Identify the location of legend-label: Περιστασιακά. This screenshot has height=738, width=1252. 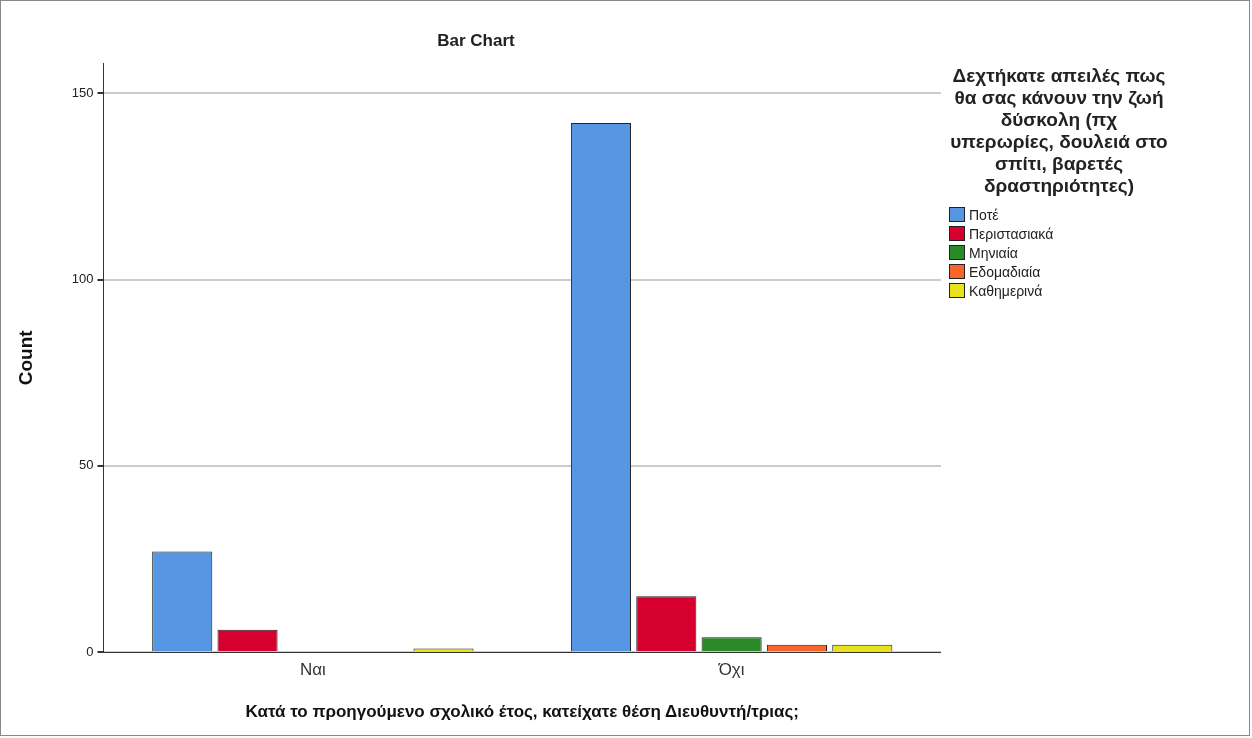
(1011, 233).